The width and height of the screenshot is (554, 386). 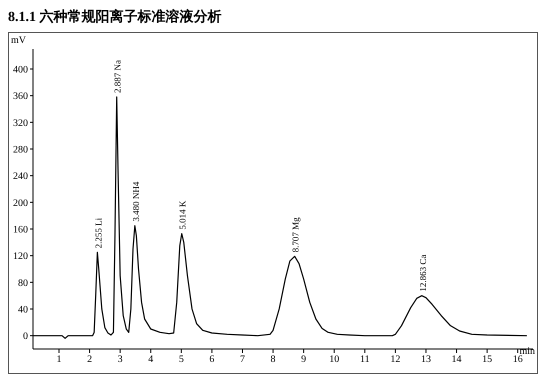 What do you see at coordinates (20, 230) in the screenshot?
I see `y-tick-label: 160` at bounding box center [20, 230].